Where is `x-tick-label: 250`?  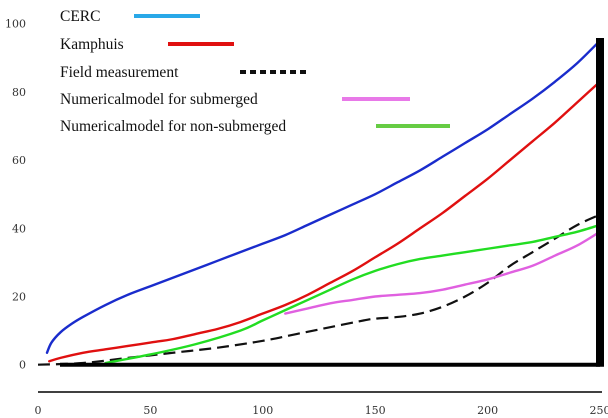 x-tick-label: 250 is located at coordinates (599, 410).